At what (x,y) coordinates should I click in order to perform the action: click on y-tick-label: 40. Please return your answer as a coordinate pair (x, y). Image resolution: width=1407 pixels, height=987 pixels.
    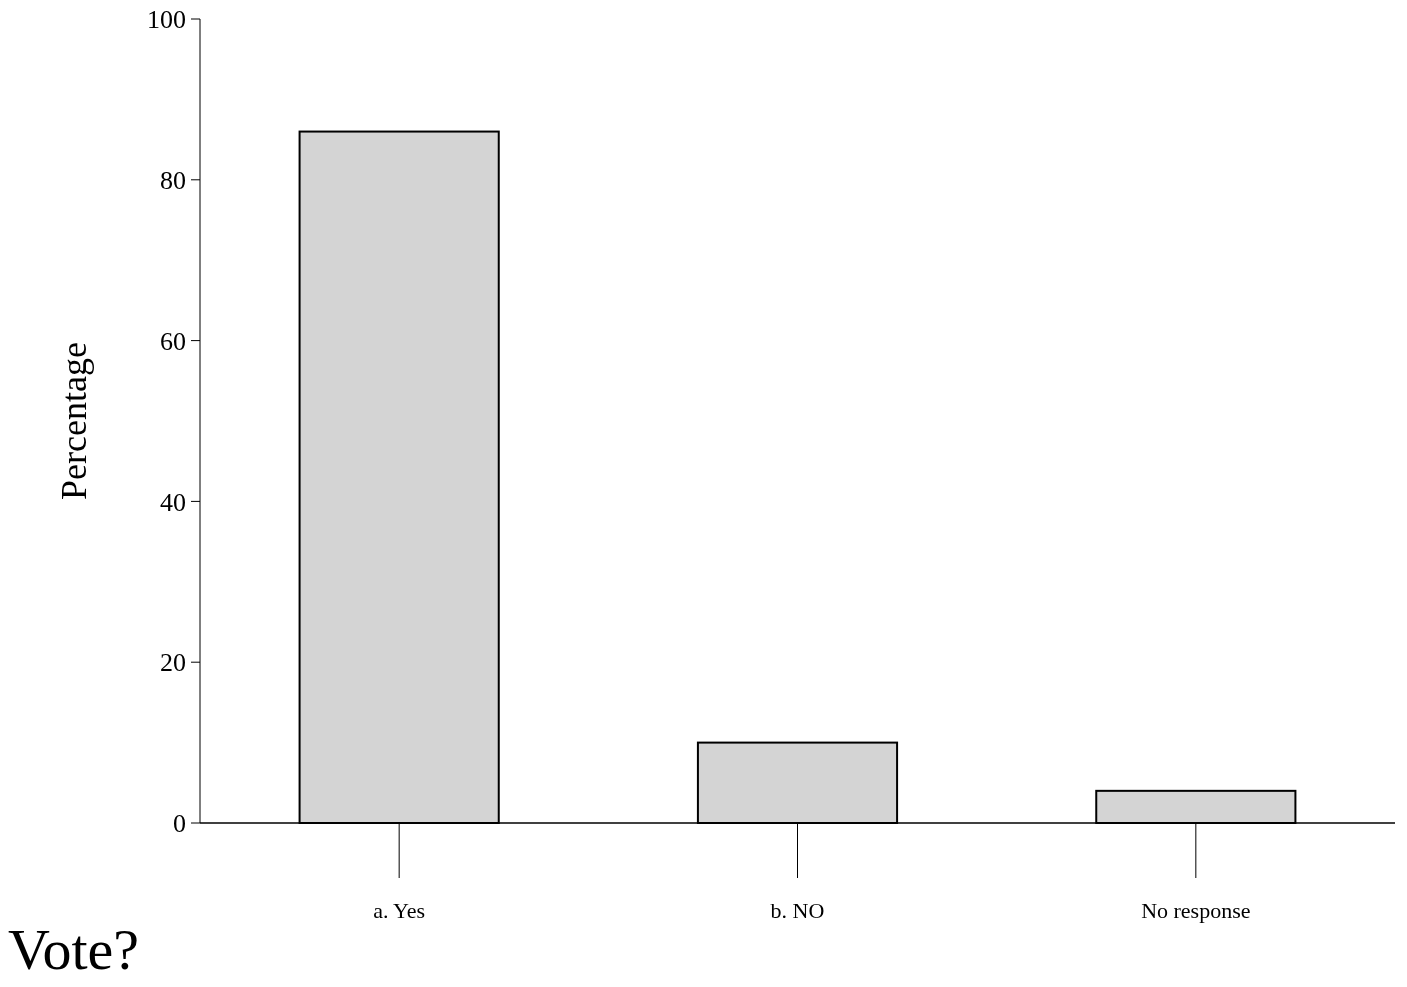
    Looking at the image, I should click on (173, 502).